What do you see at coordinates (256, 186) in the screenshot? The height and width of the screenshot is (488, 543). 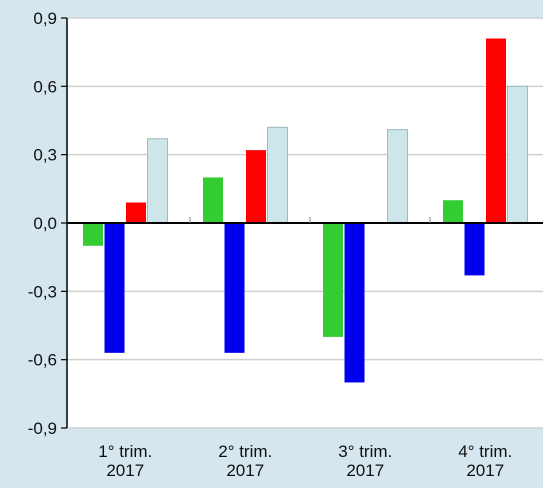 I see `bar-series3-cat2` at bounding box center [256, 186].